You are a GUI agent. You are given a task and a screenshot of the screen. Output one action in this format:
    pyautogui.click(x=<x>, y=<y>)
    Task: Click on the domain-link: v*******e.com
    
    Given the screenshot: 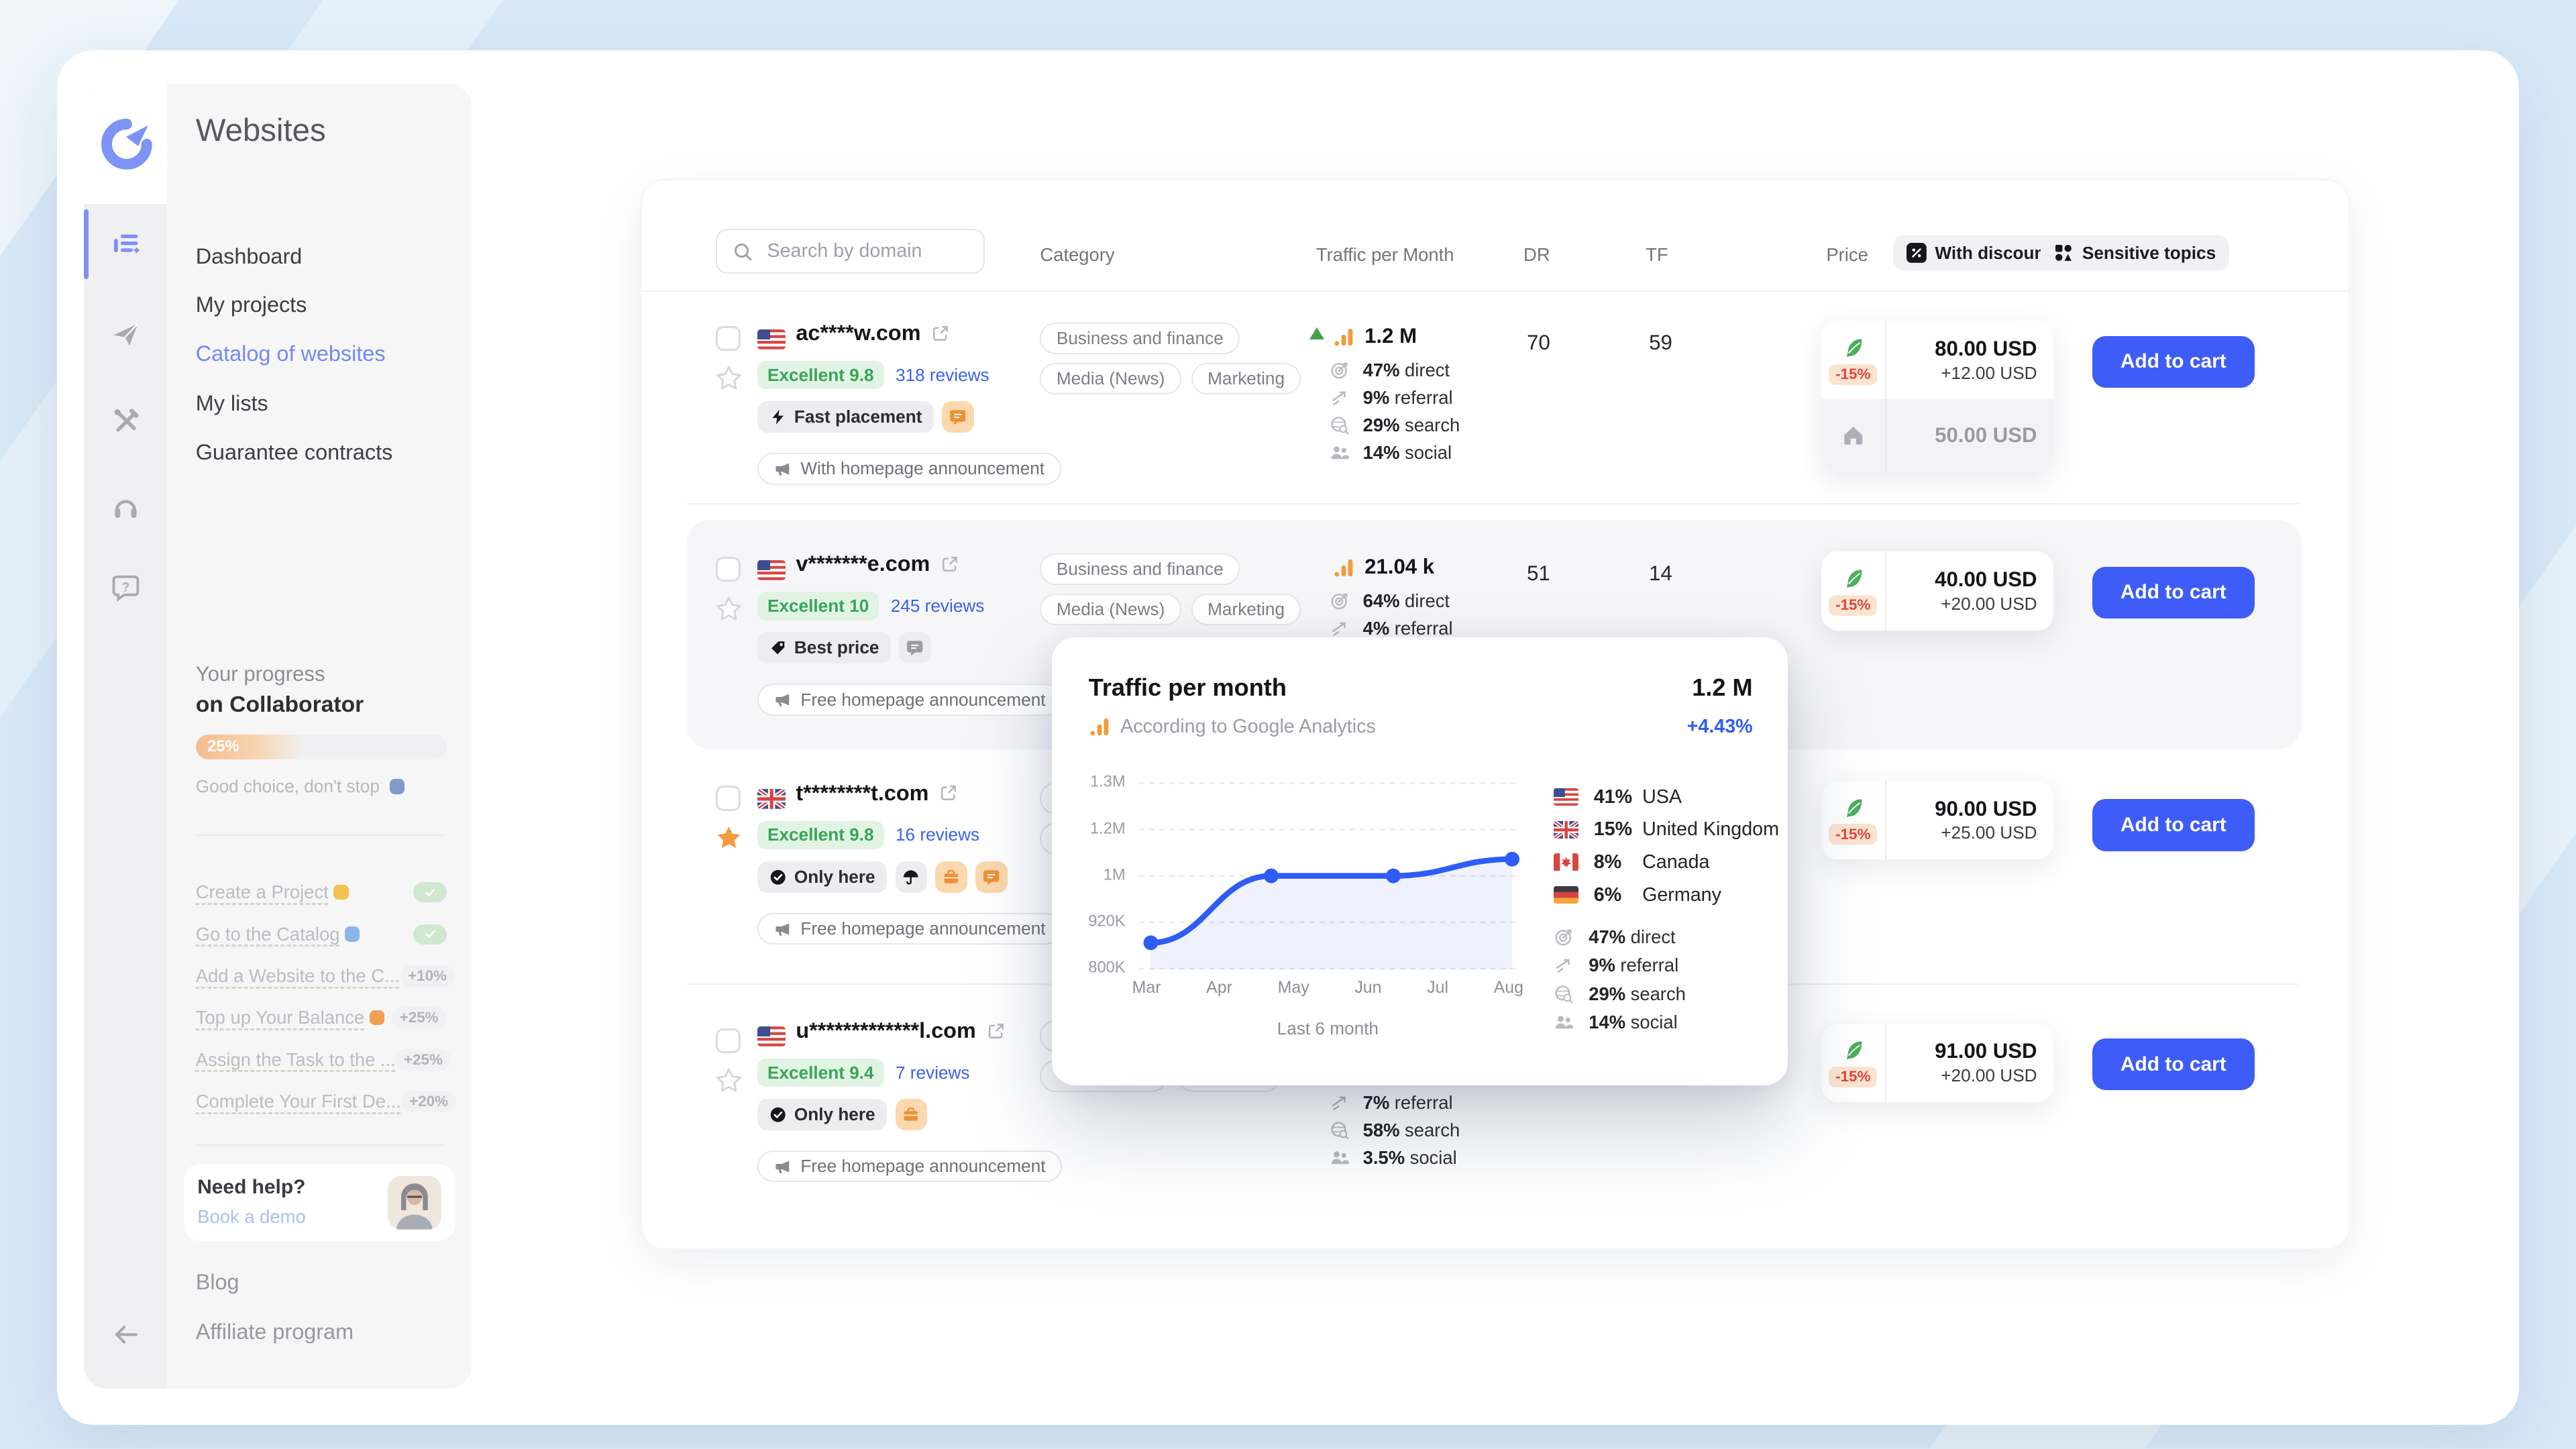 What is the action you would take?
    pyautogui.click(x=878, y=563)
    